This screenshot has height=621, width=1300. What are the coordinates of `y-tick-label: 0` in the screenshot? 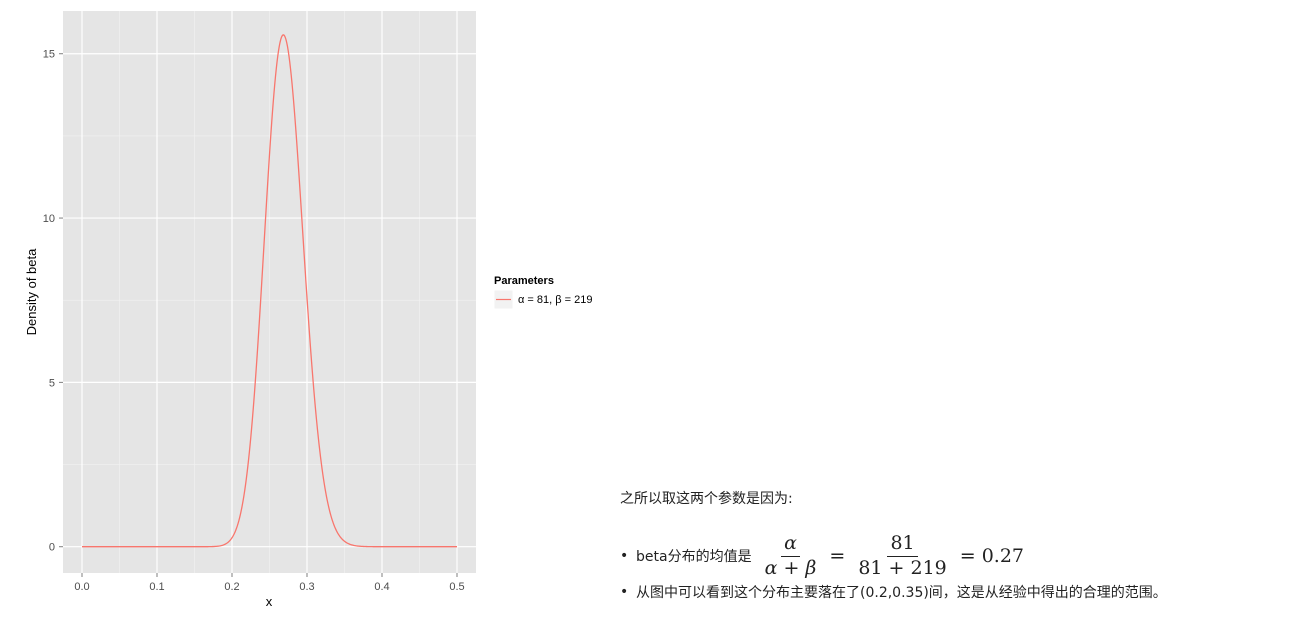 It's located at (52, 548).